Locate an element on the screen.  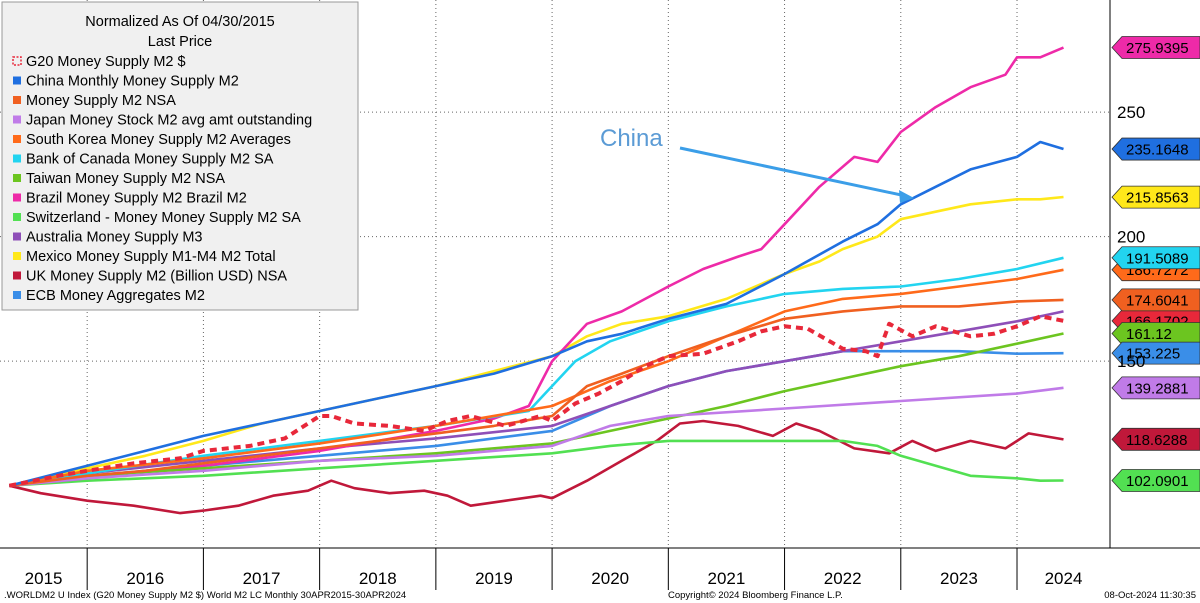
value-tag-12: 153.225 is located at coordinates (1155, 353).